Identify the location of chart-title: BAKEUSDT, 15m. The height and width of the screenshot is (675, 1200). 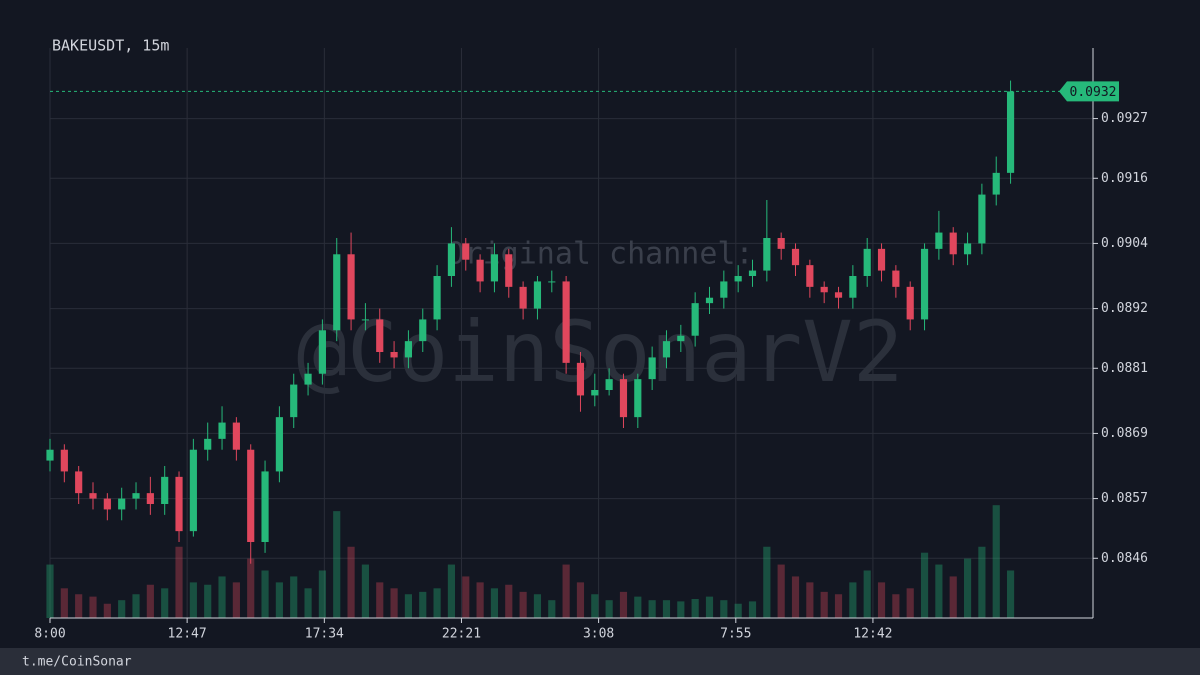
(110, 46).